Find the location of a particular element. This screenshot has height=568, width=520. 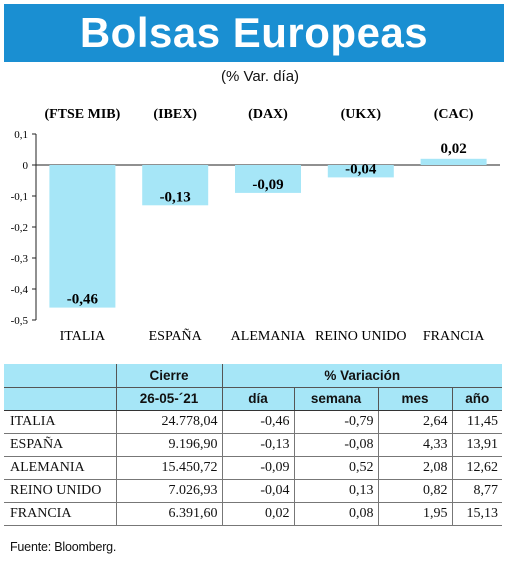

y-tick-label: -0,4 is located at coordinates (20, 290).